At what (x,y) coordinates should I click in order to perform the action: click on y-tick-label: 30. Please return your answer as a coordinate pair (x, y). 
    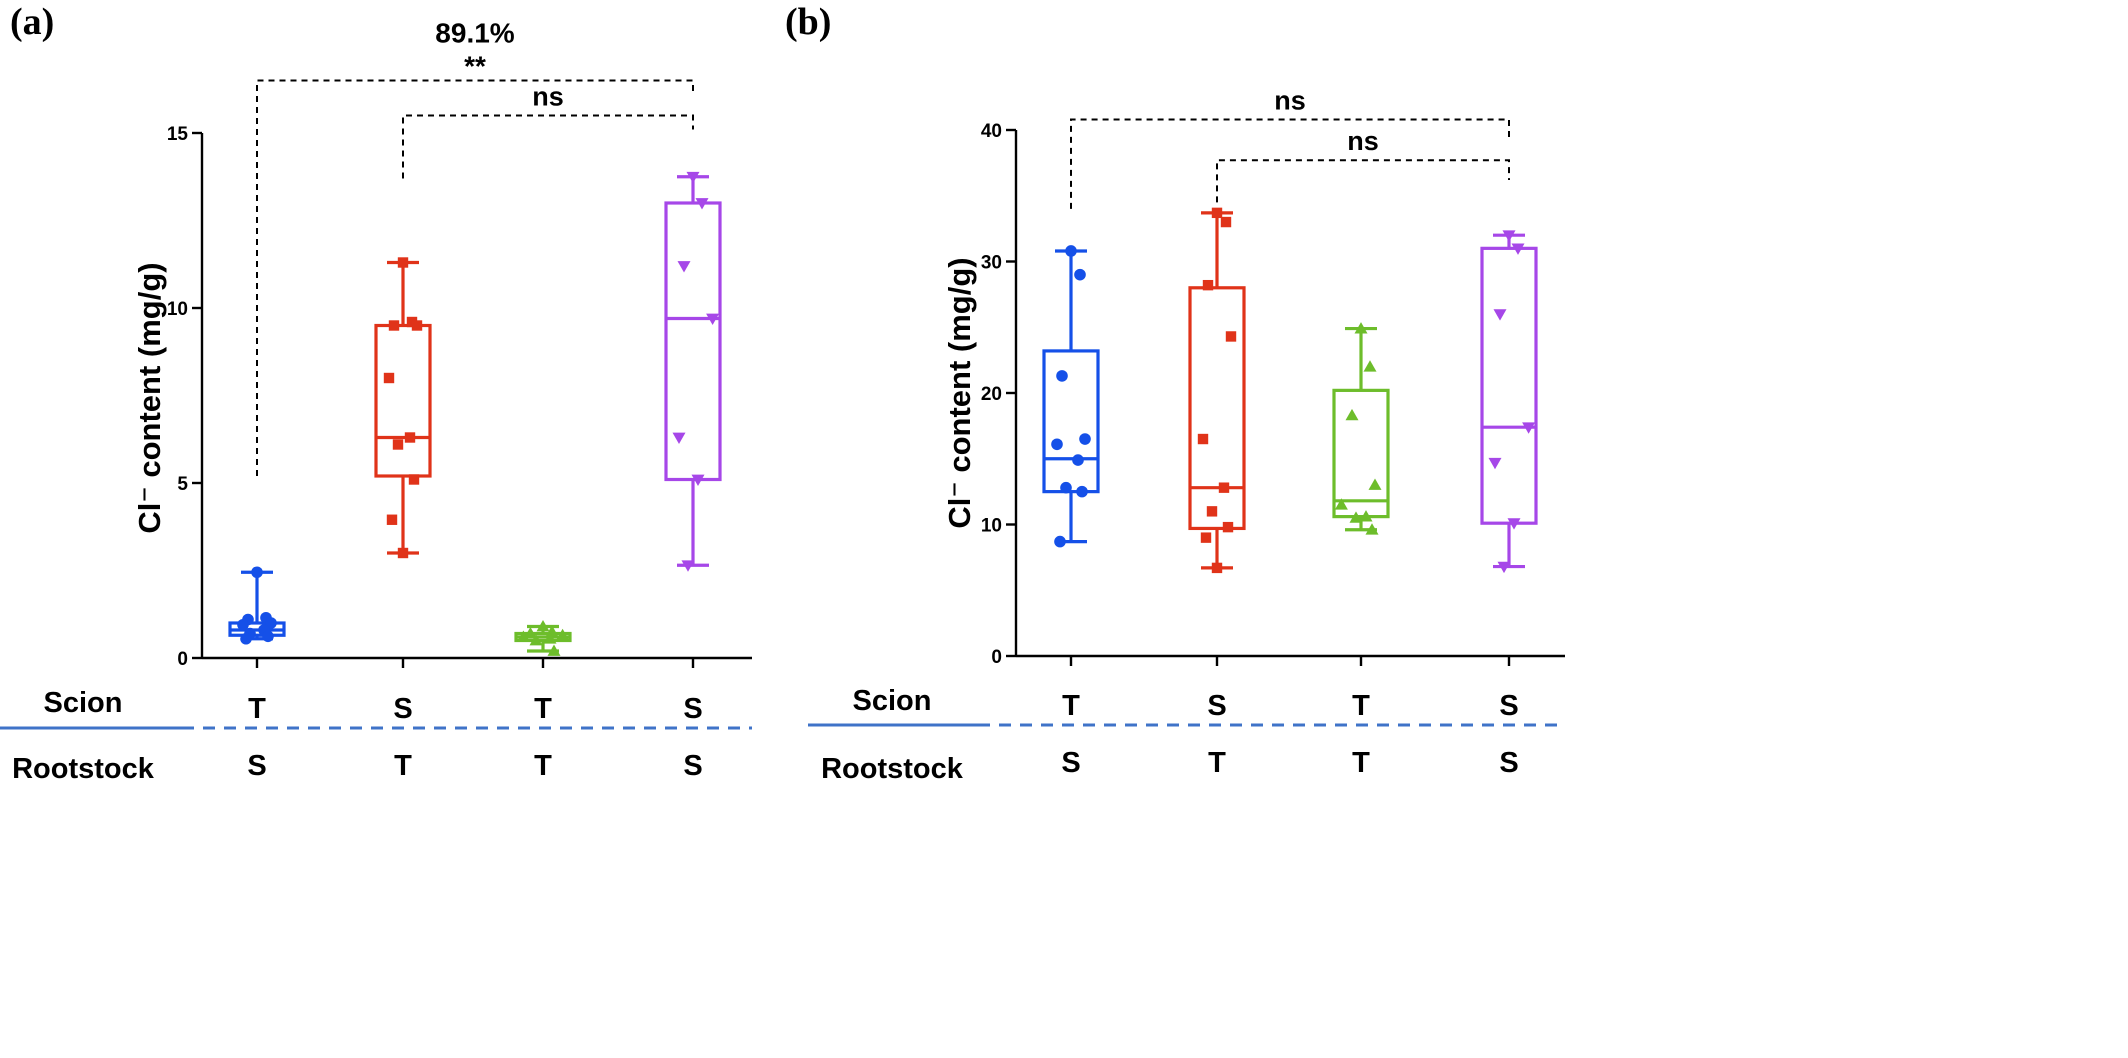
    Looking at the image, I should click on (991, 263).